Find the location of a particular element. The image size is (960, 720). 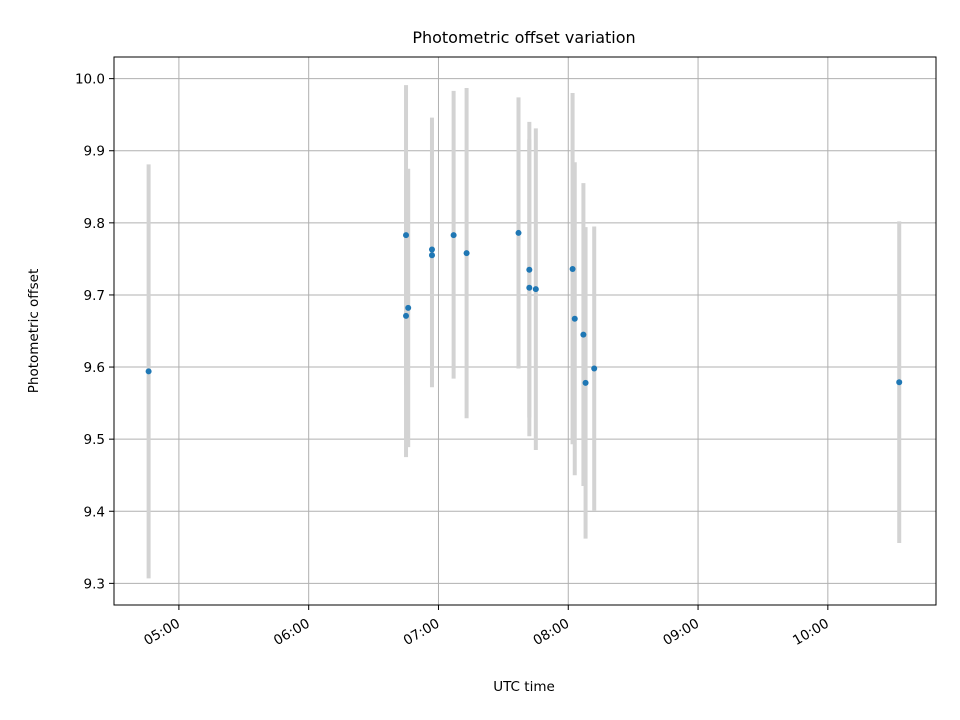

y-tick-label: 10.0 is located at coordinates (90, 80).